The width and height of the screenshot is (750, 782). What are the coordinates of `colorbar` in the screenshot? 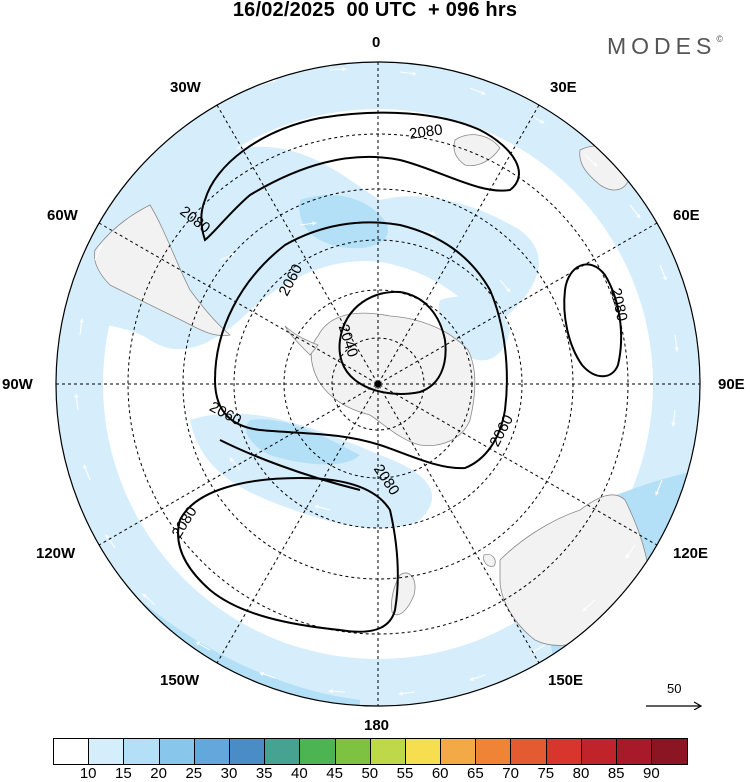 It's located at (371, 751).